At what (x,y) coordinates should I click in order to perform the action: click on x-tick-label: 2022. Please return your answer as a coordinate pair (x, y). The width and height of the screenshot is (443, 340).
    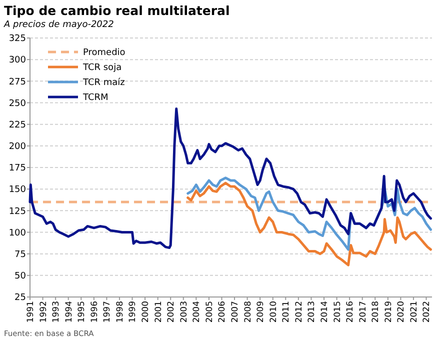
    Looking at the image, I should click on (427, 312).